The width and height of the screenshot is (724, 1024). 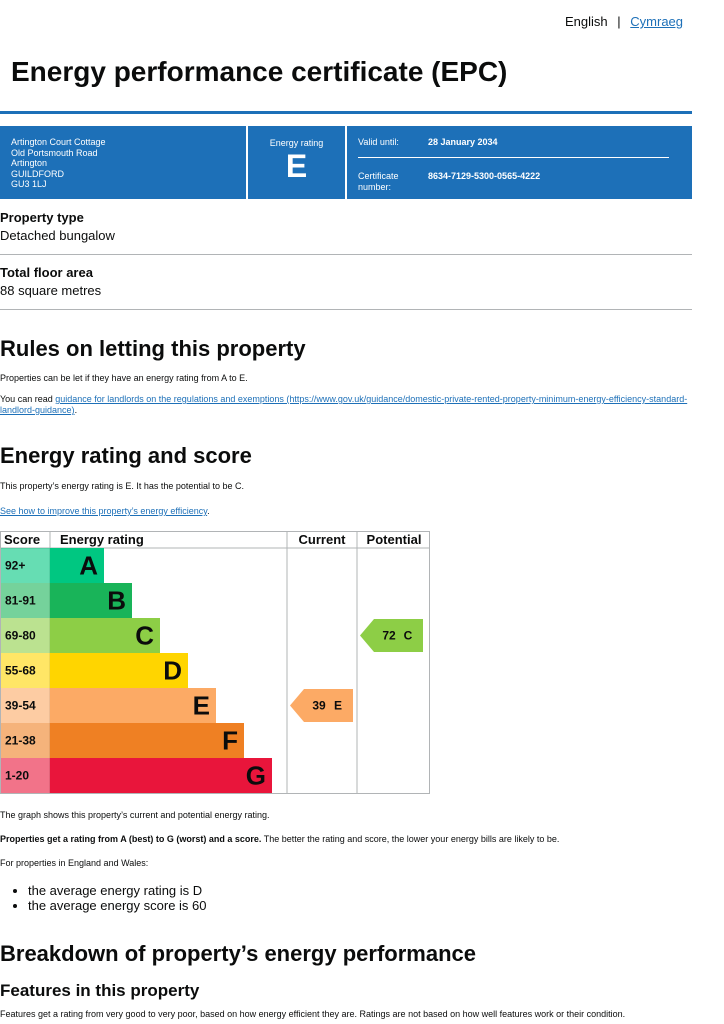 I want to click on potential-arrow, so click(x=391, y=635).